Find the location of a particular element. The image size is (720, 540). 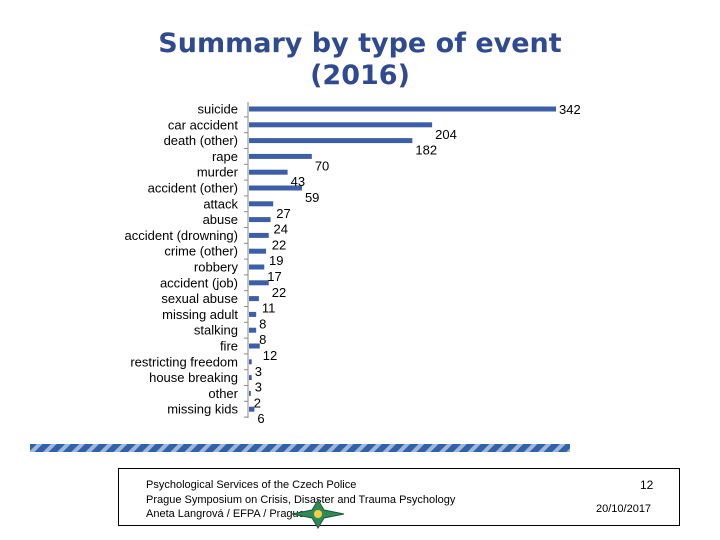

value-label: 70 is located at coordinates (322, 165).